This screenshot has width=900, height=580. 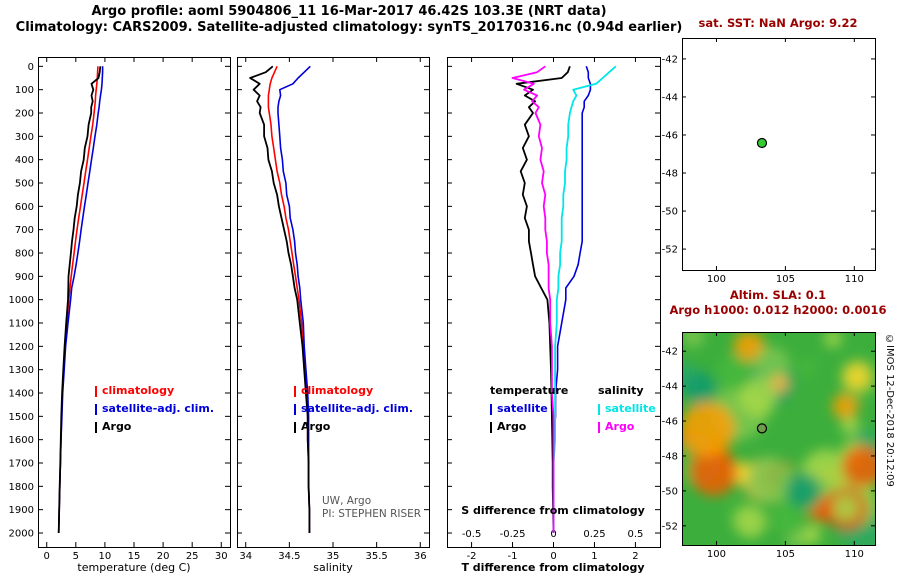 I want to click on legend-marker-t-argo, so click(x=491, y=427).